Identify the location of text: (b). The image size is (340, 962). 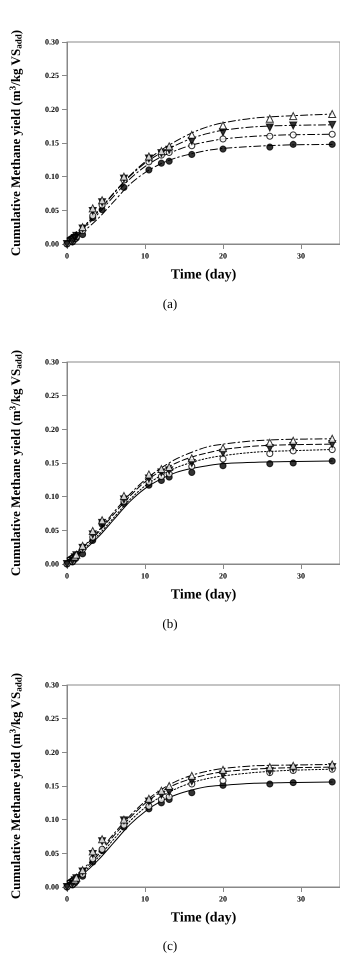
(170, 623).